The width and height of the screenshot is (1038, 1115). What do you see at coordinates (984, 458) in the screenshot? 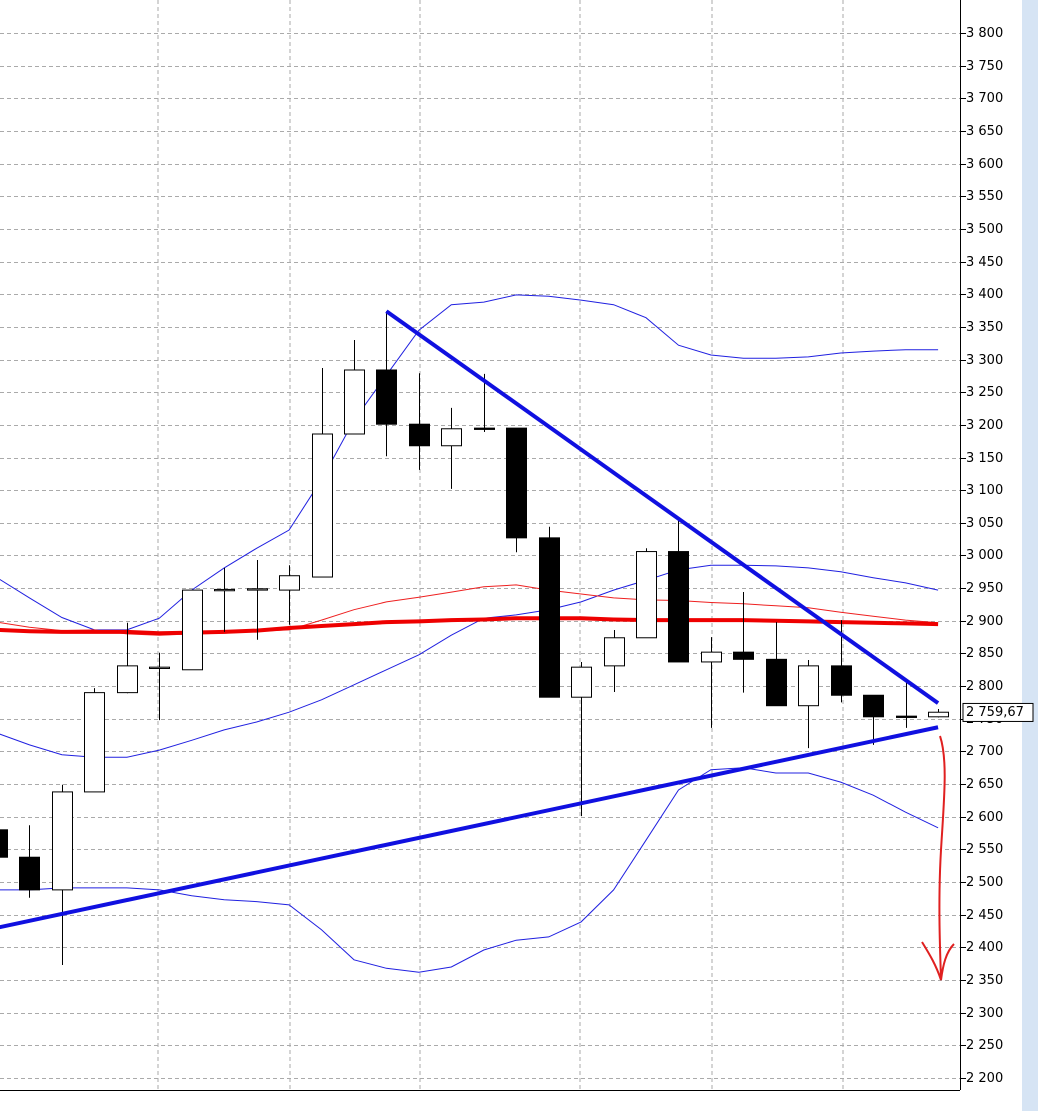
I see `y-tick-label: 3 150` at bounding box center [984, 458].